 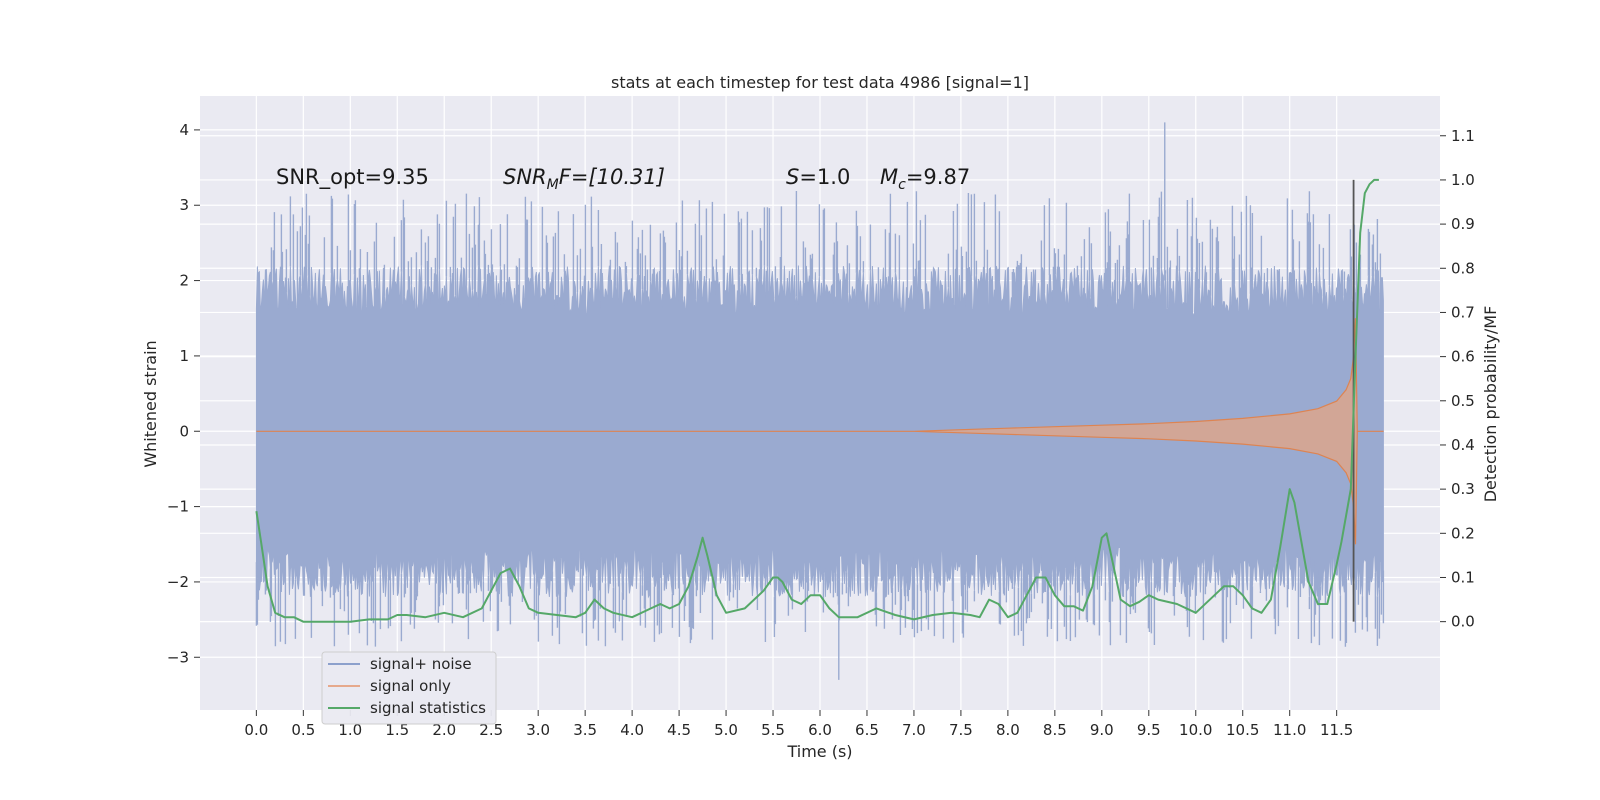 I want to click on x-tick-label: 3.5, so click(x=585, y=730).